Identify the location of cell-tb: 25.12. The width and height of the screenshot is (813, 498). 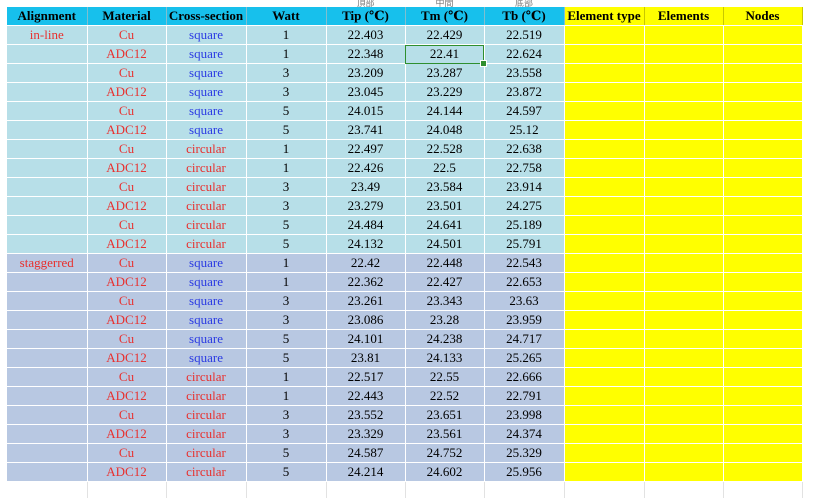
(524, 130).